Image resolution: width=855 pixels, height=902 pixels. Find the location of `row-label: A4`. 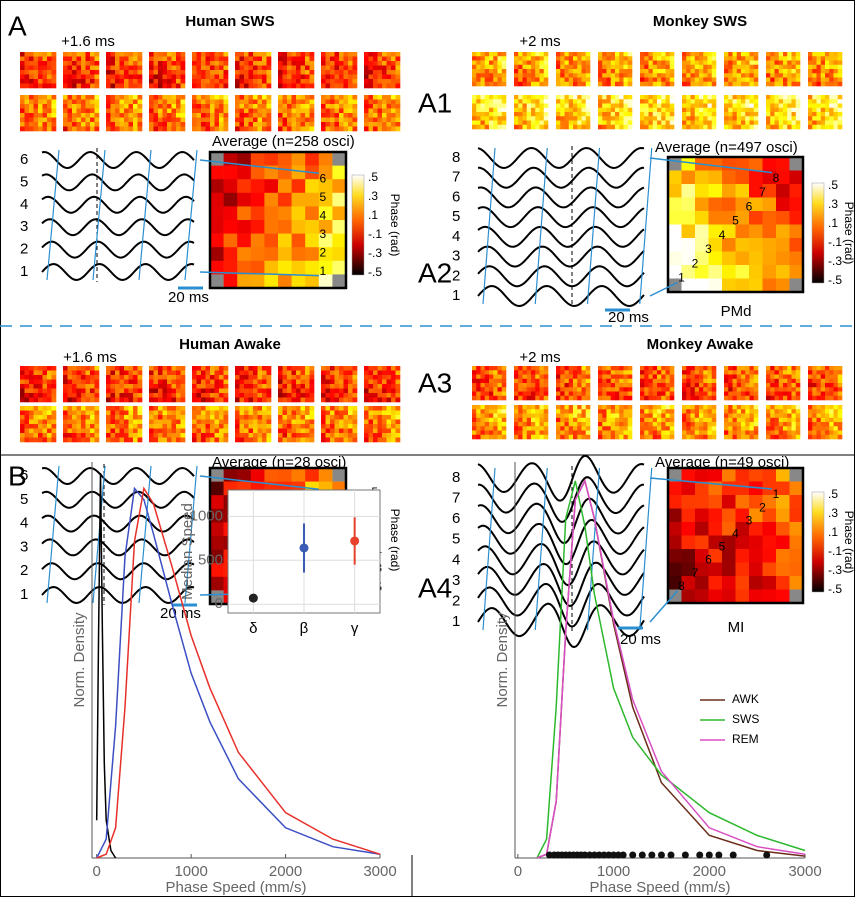

row-label: A4 is located at coordinates (435, 587).